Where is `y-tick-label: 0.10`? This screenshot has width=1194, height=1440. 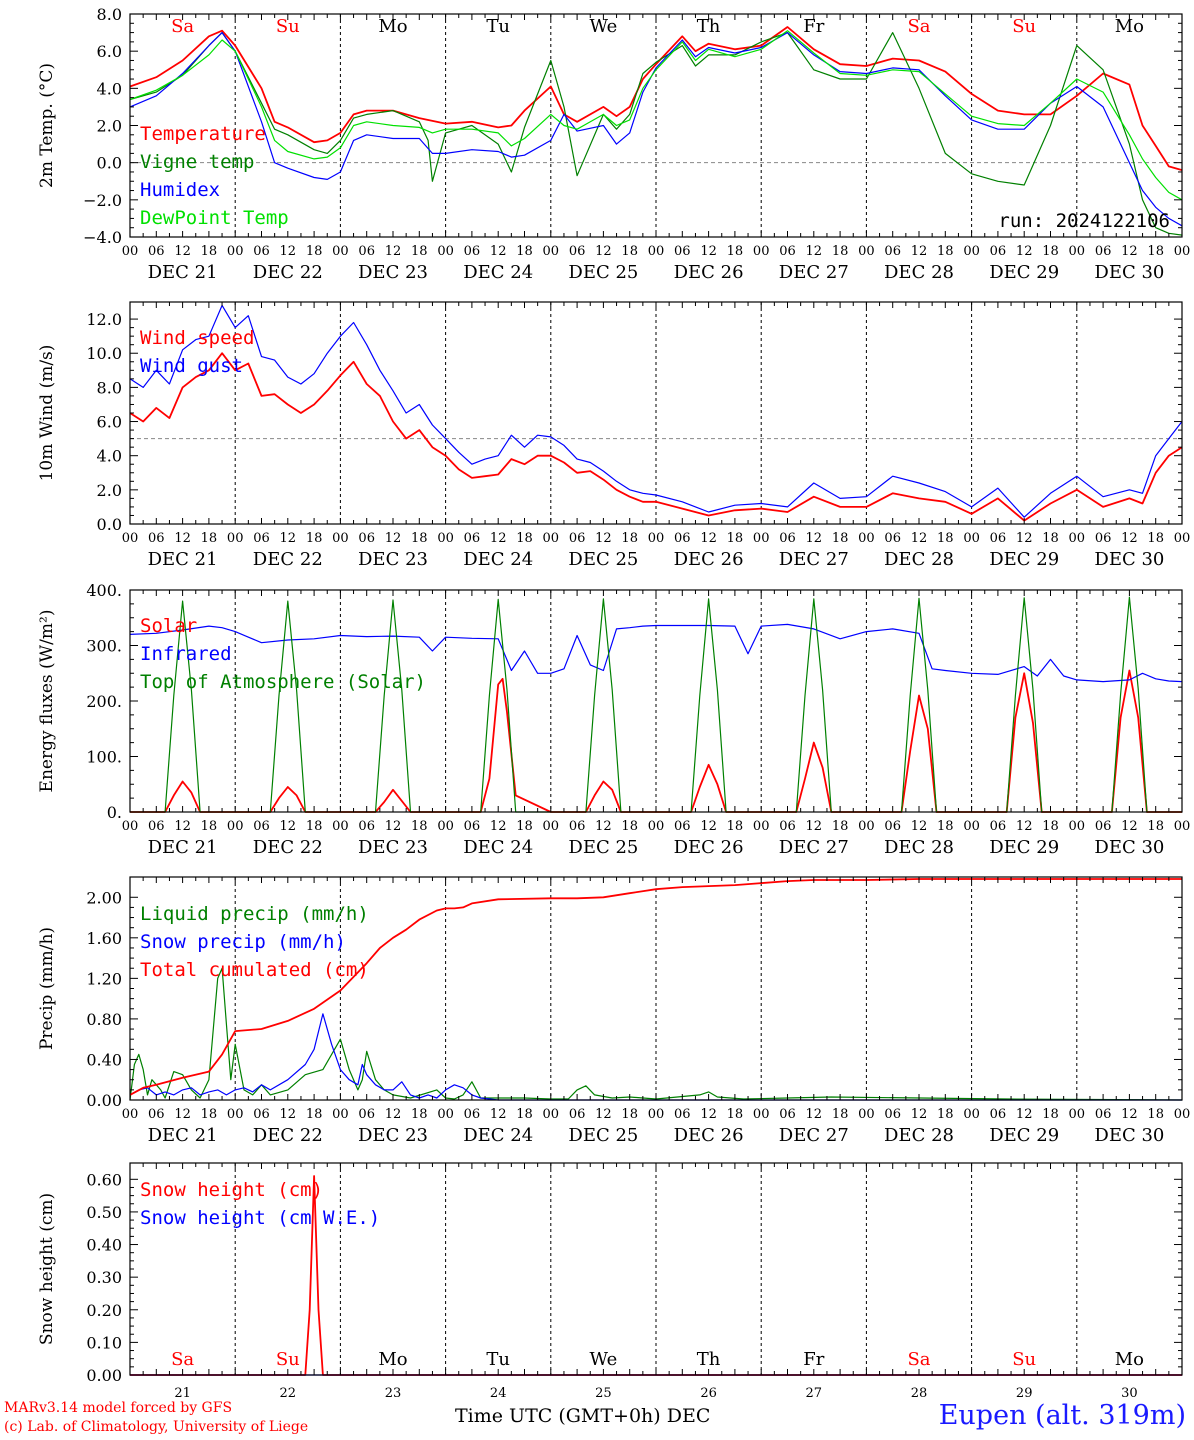 y-tick-label: 0.10 is located at coordinates (104, 1342).